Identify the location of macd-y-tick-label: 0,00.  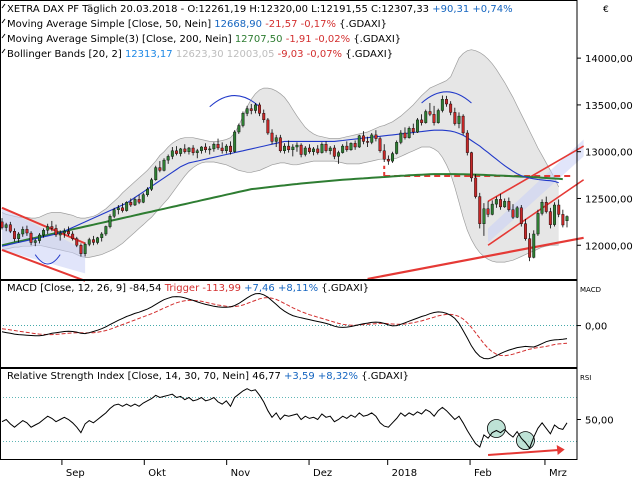
(596, 327).